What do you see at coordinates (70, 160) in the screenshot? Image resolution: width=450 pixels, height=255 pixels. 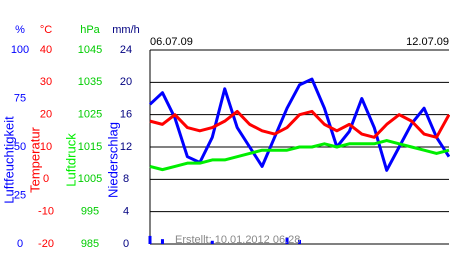 I see `axis-title: Luftdruck` at bounding box center [70, 160].